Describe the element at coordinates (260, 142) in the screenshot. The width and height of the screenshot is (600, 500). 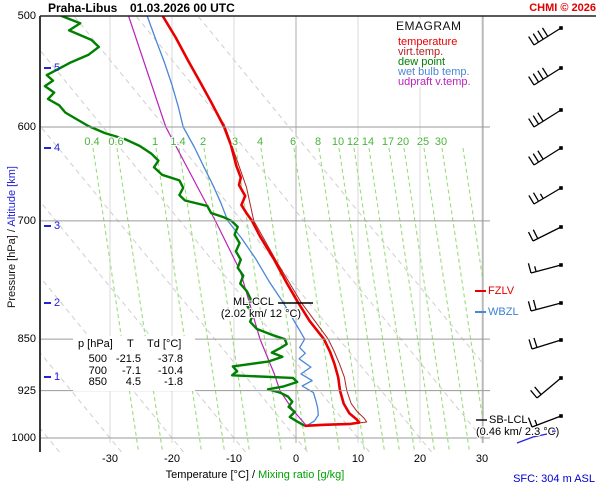
I see `mixing-ratio-label-4: 4` at that location.